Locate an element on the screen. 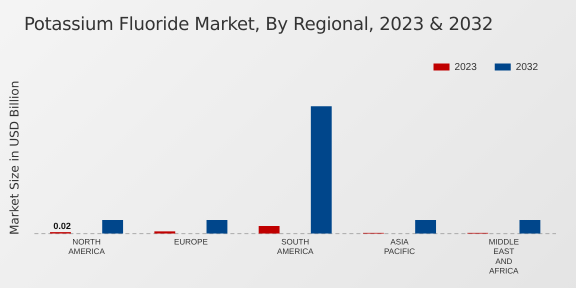 The height and width of the screenshot is (288, 576). x-tick-label: NORTH AMERICA is located at coordinates (87, 247).